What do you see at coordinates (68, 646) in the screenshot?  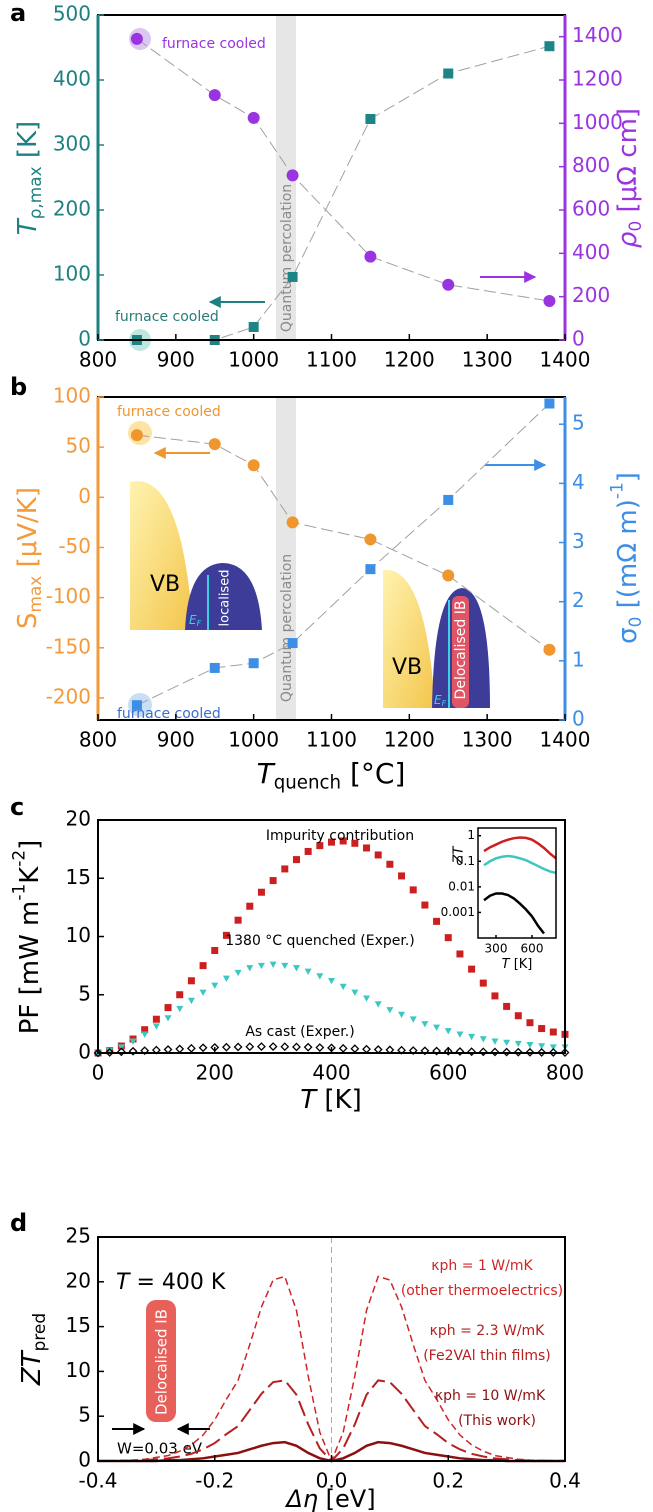 I see `y-tick-label: -150` at bounding box center [68, 646].